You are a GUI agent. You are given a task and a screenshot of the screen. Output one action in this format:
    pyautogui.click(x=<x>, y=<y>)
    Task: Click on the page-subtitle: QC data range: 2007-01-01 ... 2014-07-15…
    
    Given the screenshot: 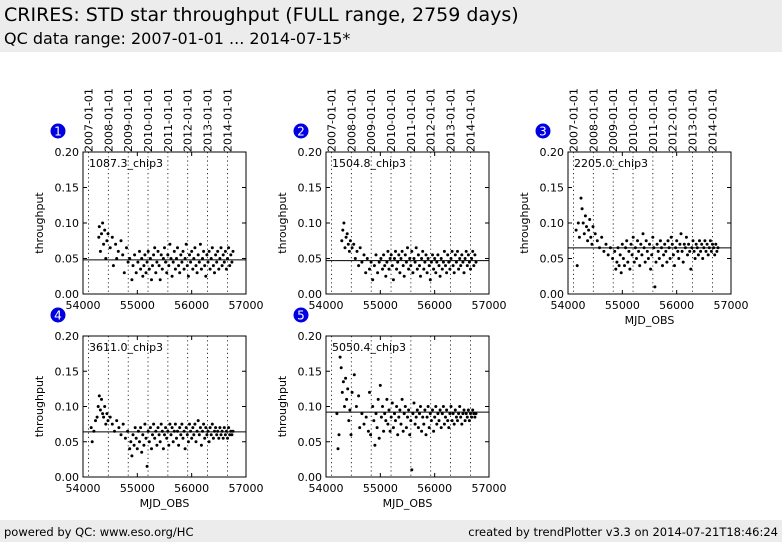 What is the action you would take?
    pyautogui.click(x=177, y=38)
    